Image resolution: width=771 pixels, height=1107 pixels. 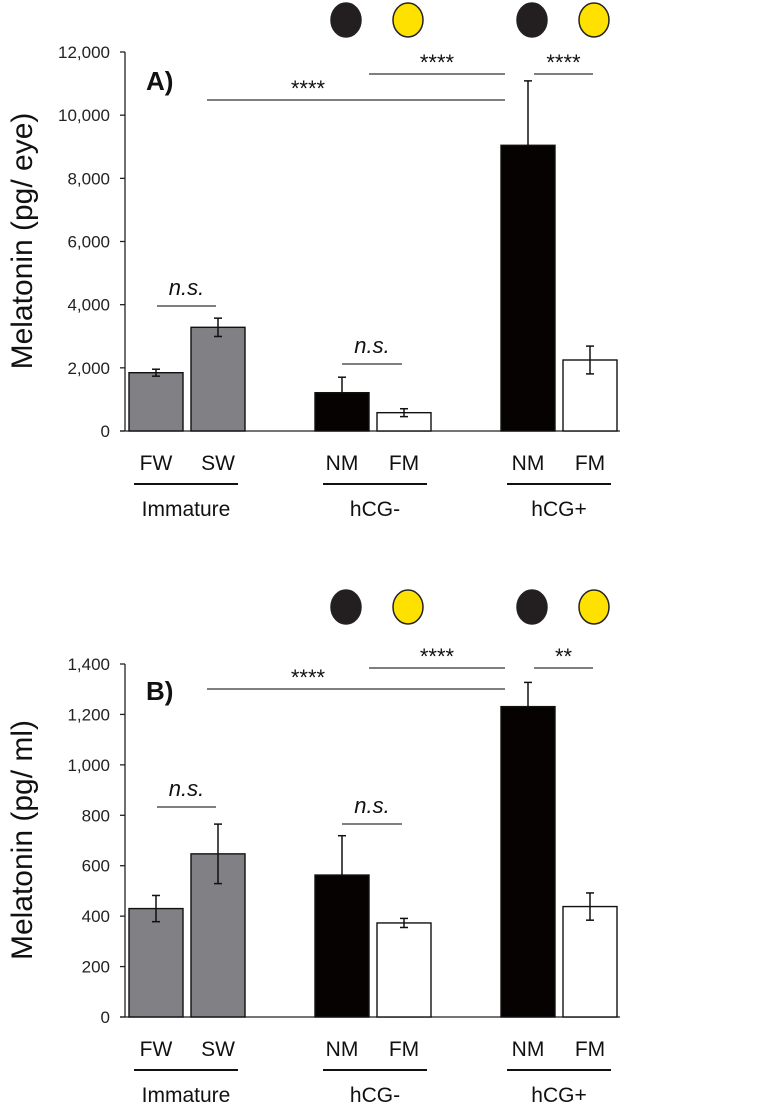 I want to click on panel-label: B), so click(x=159, y=691).